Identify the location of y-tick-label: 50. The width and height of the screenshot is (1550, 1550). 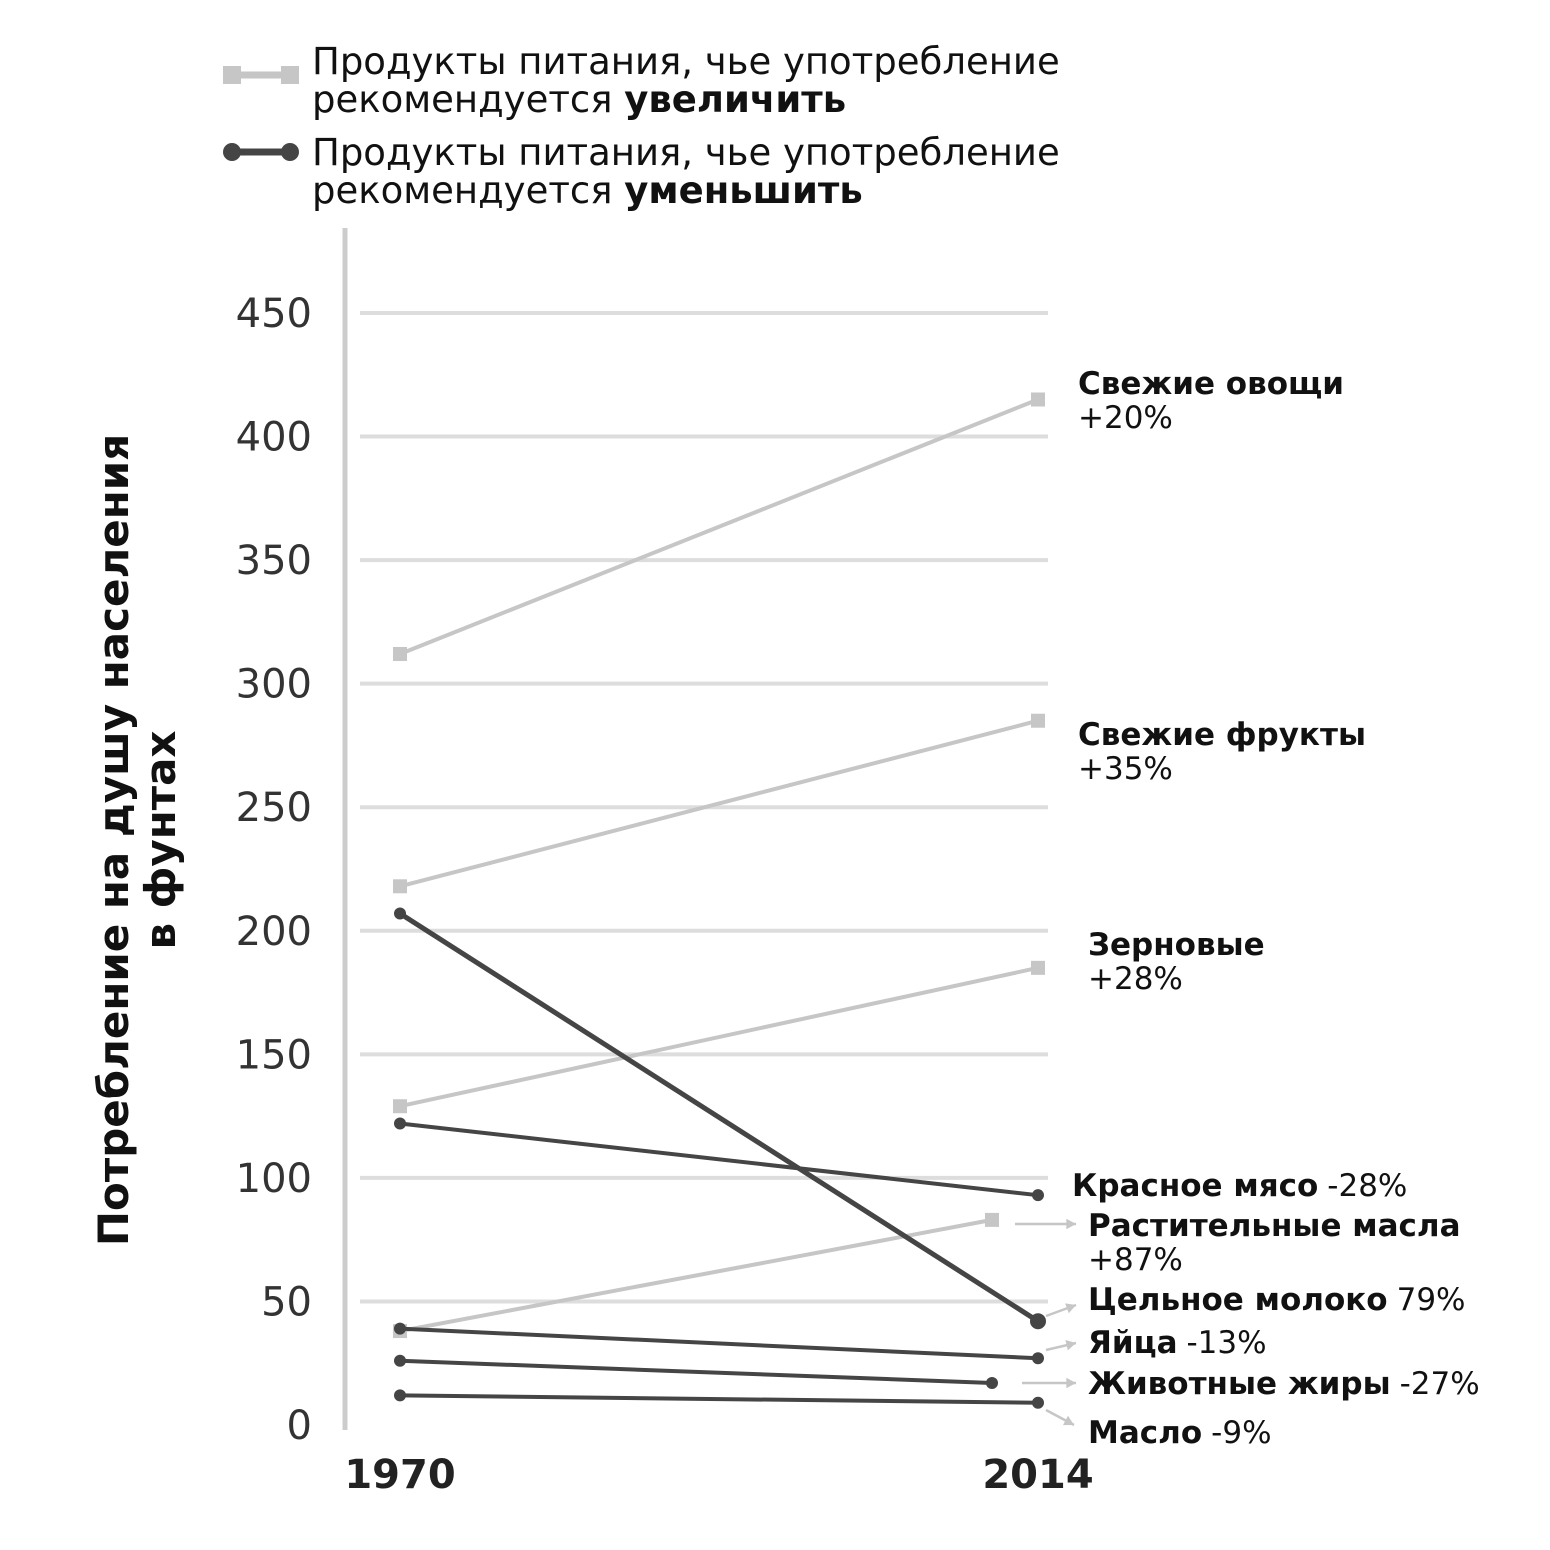
(286, 1302).